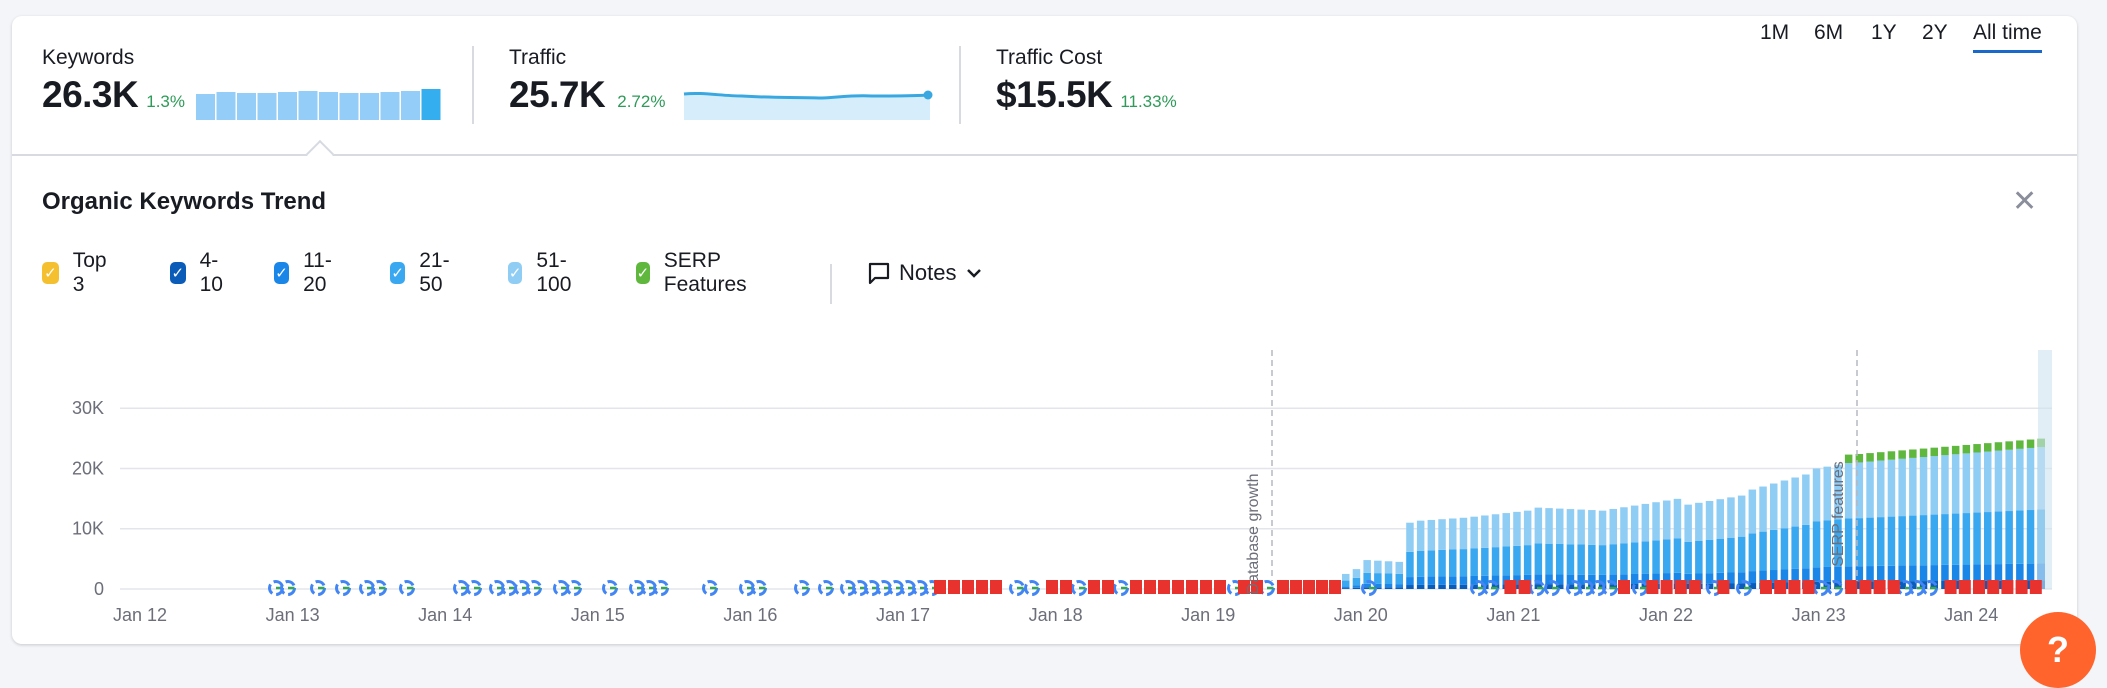 The width and height of the screenshot is (2107, 688). Describe the element at coordinates (557, 94) in the screenshot. I see `kpi-traffic-value: 25.7K` at that location.